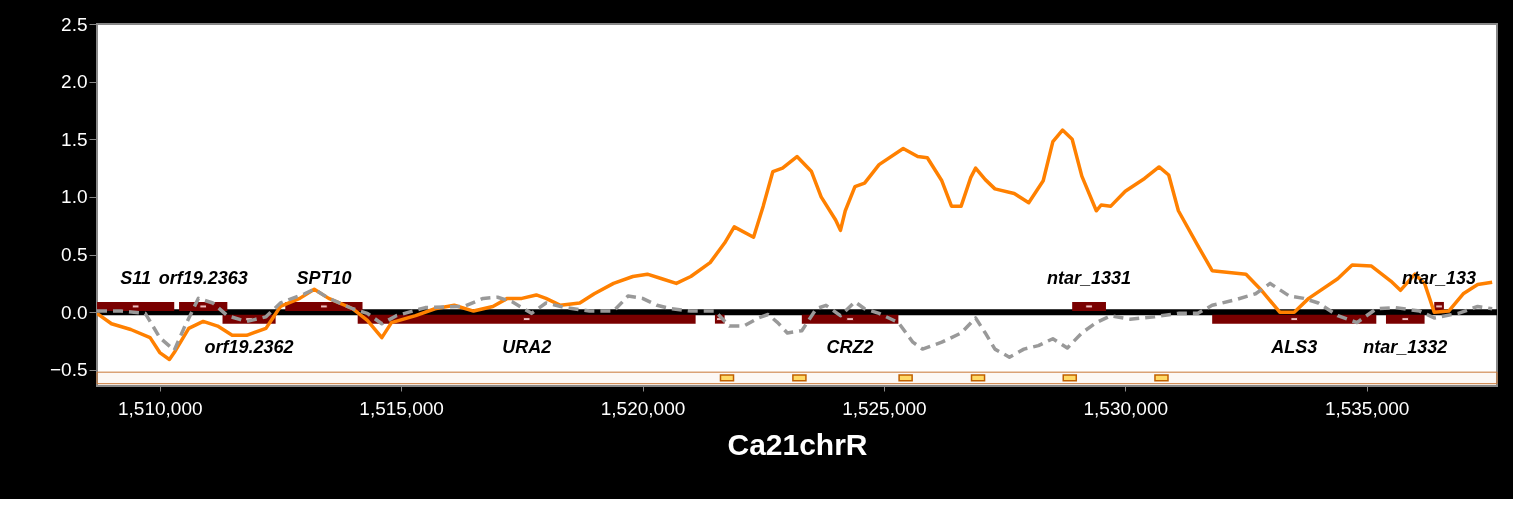 The height and width of the screenshot is (508, 1536). What do you see at coordinates (160, 408) in the screenshot?
I see `x-tick-label: 1,510,000` at bounding box center [160, 408].